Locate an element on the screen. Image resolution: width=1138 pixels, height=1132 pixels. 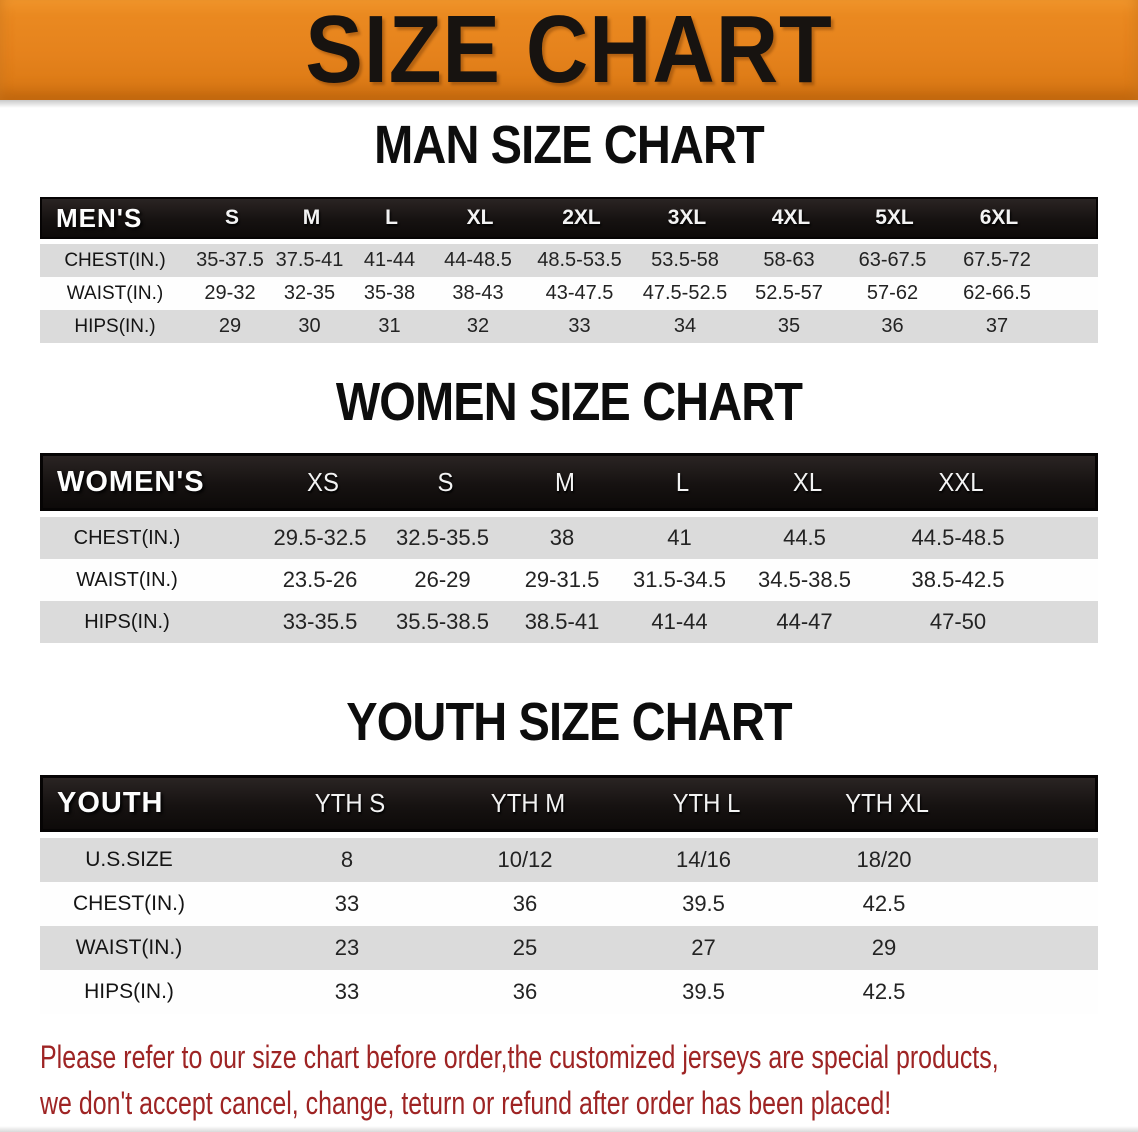
table-cell: 52.5-57 is located at coordinates (789, 293).